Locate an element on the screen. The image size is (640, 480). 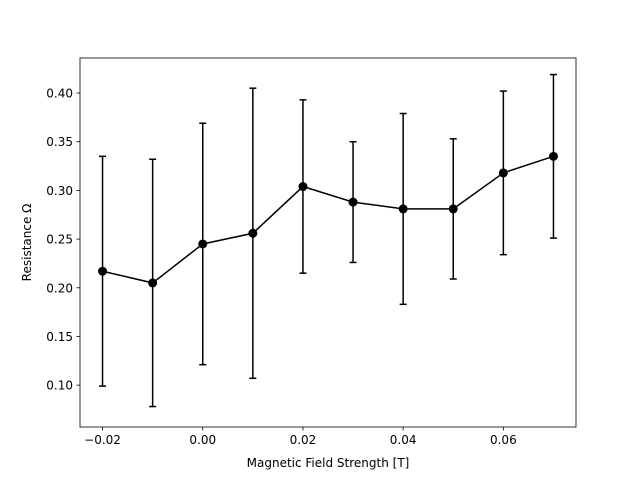
x-tick-label: −0.02 is located at coordinates (102, 440).